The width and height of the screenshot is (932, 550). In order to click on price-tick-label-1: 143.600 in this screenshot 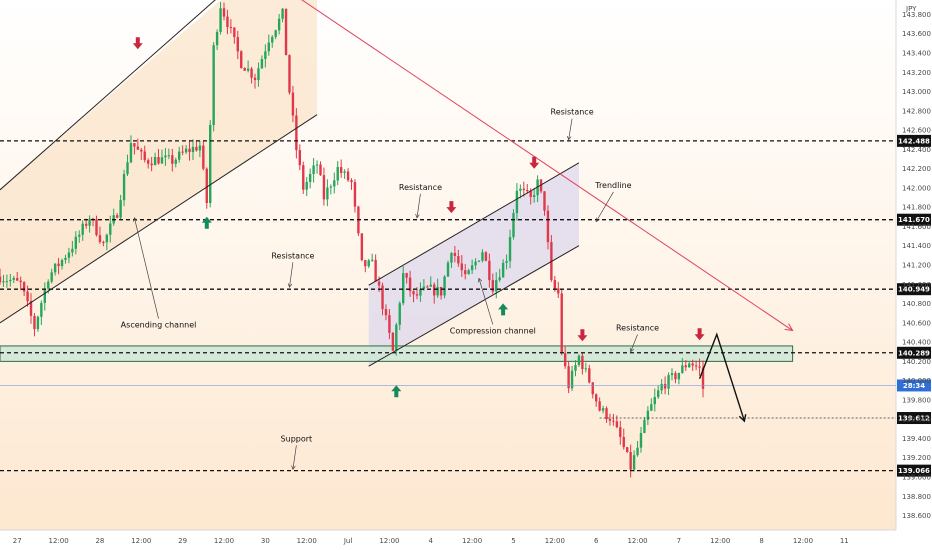, I will do `click(916, 34)`.